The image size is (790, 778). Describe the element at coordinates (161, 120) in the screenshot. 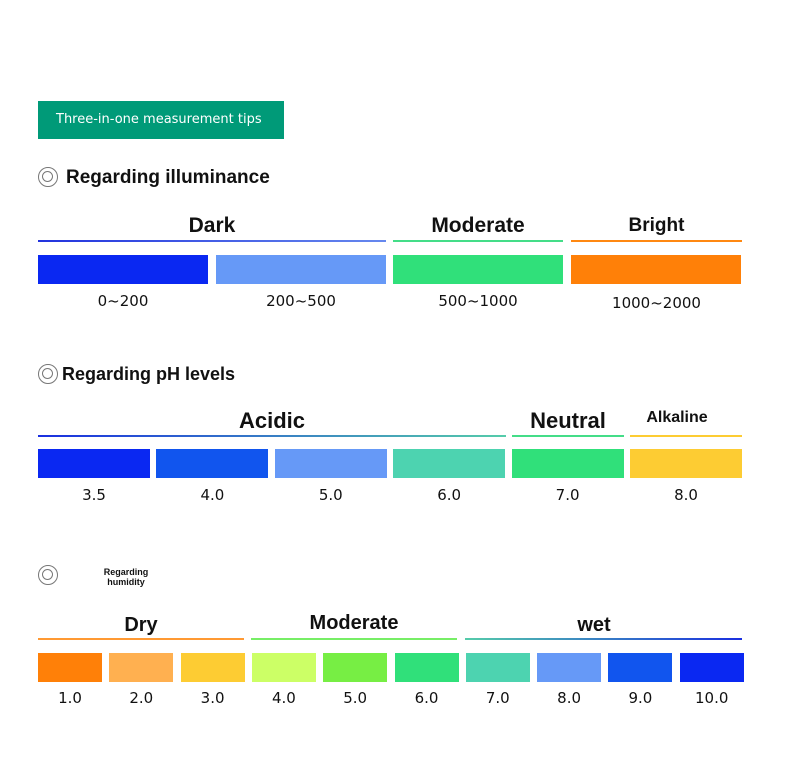

I see `banner-title: Three-in-one measurement tips` at that location.